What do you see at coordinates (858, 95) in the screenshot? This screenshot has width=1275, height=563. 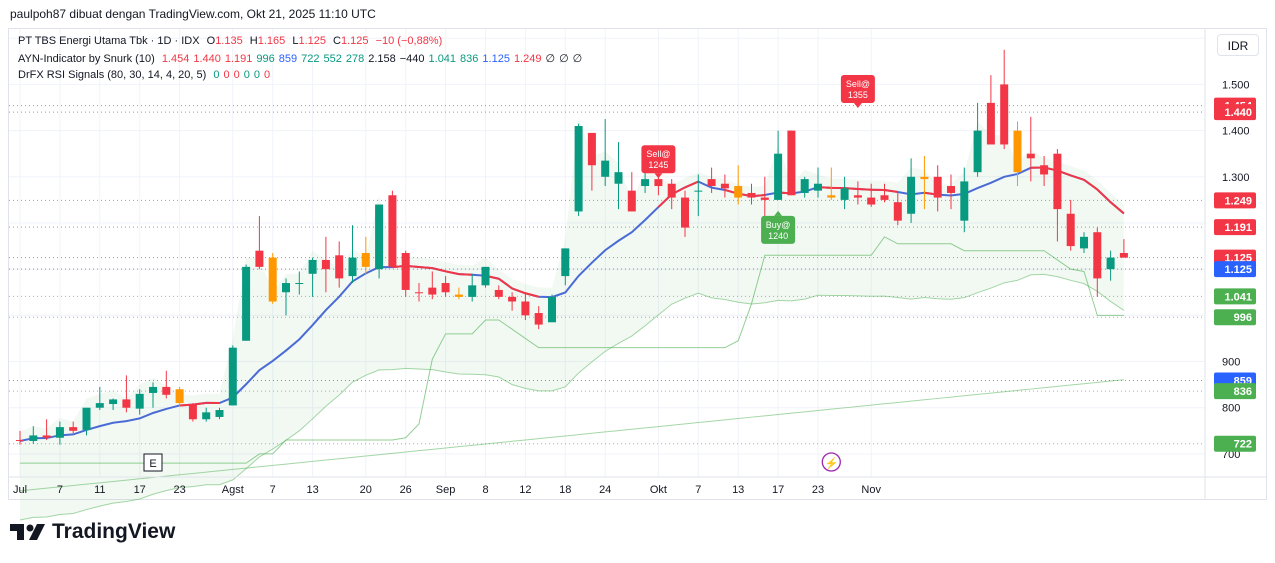 I see `sell-signal-price: 1355` at bounding box center [858, 95].